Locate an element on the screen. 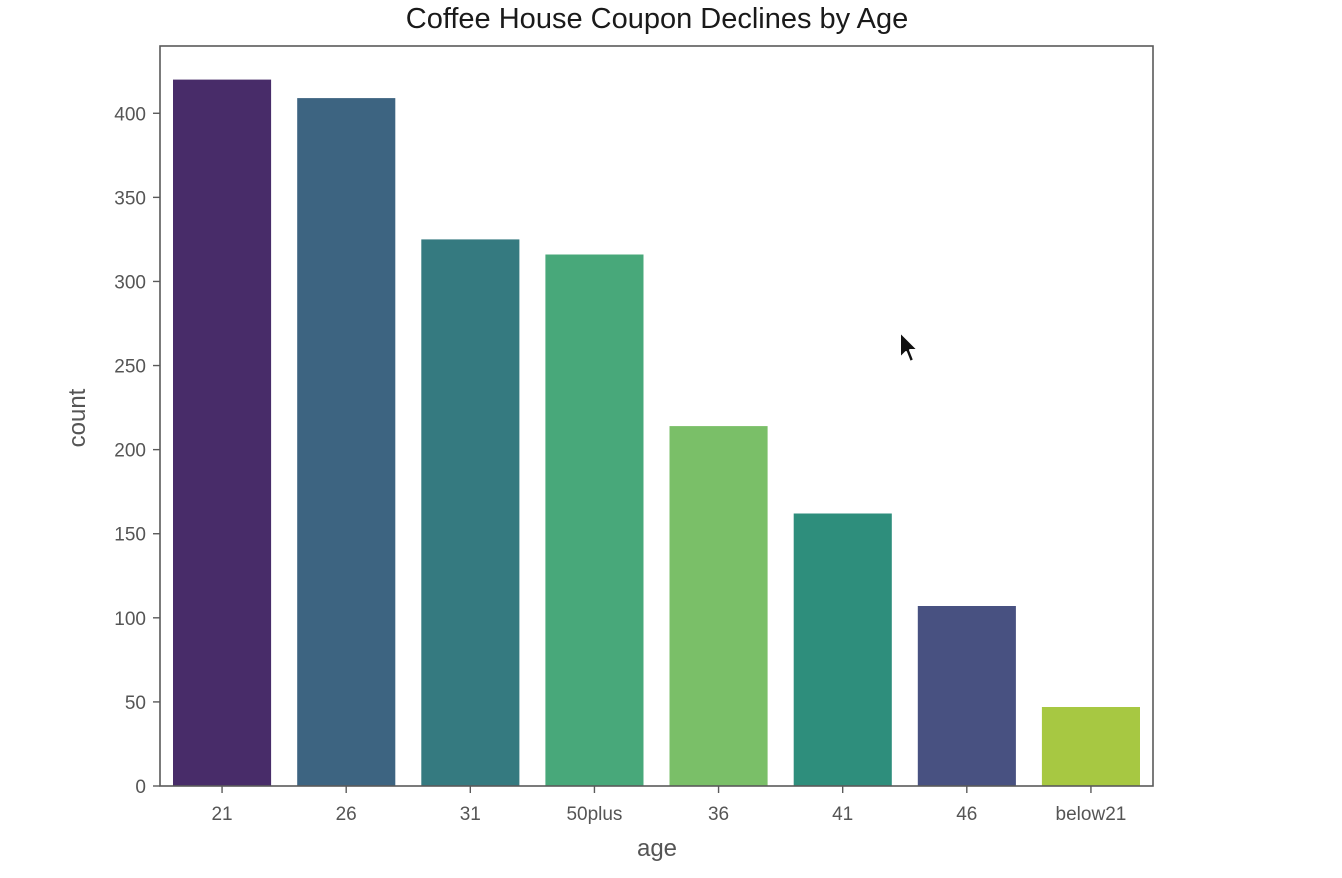  y-tick-label: 50 is located at coordinates (135, 703).